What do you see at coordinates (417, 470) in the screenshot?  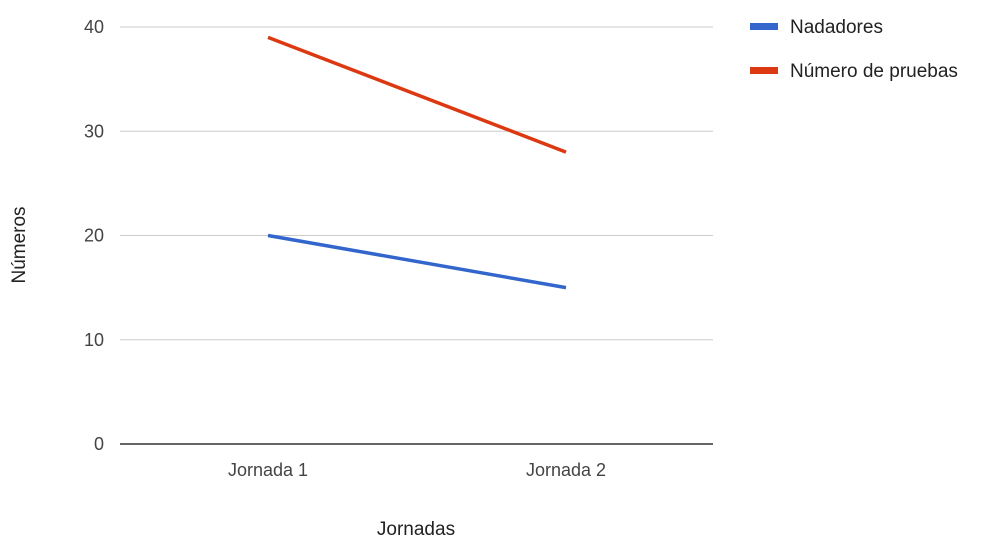 I see `x-tick-labels: Jornada 1 Jornada 2` at bounding box center [417, 470].